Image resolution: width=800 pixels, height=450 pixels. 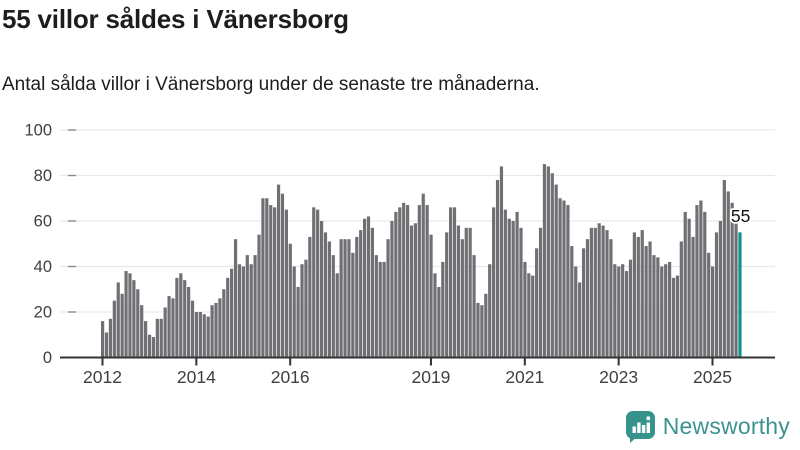 What do you see at coordinates (290, 377) in the screenshot?
I see `x-axis-label: 2016` at bounding box center [290, 377].